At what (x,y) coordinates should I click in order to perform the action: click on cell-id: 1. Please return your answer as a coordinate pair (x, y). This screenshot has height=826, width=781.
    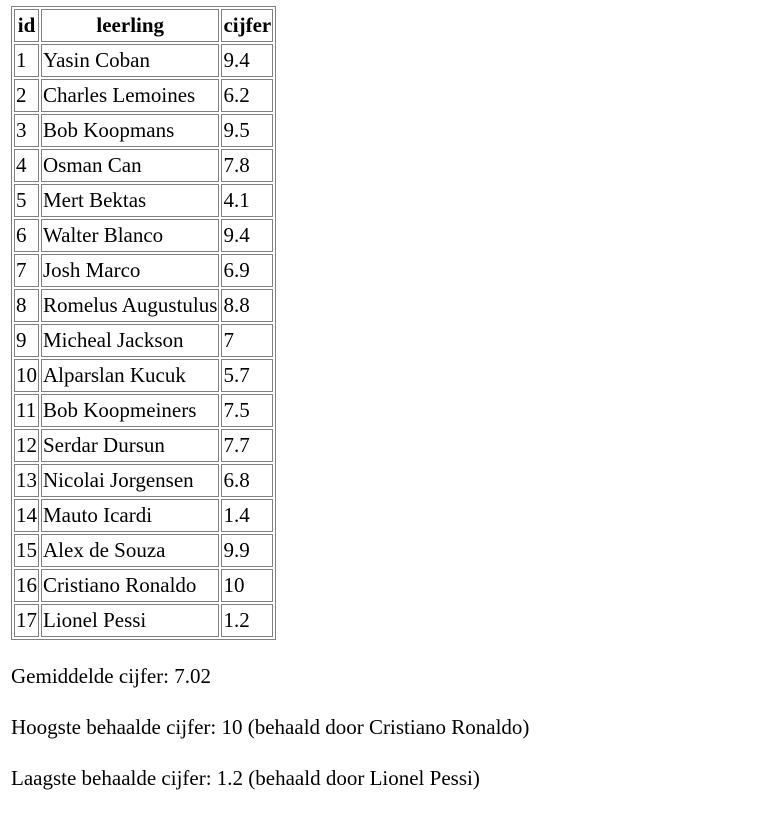
    Looking at the image, I should click on (26, 60).